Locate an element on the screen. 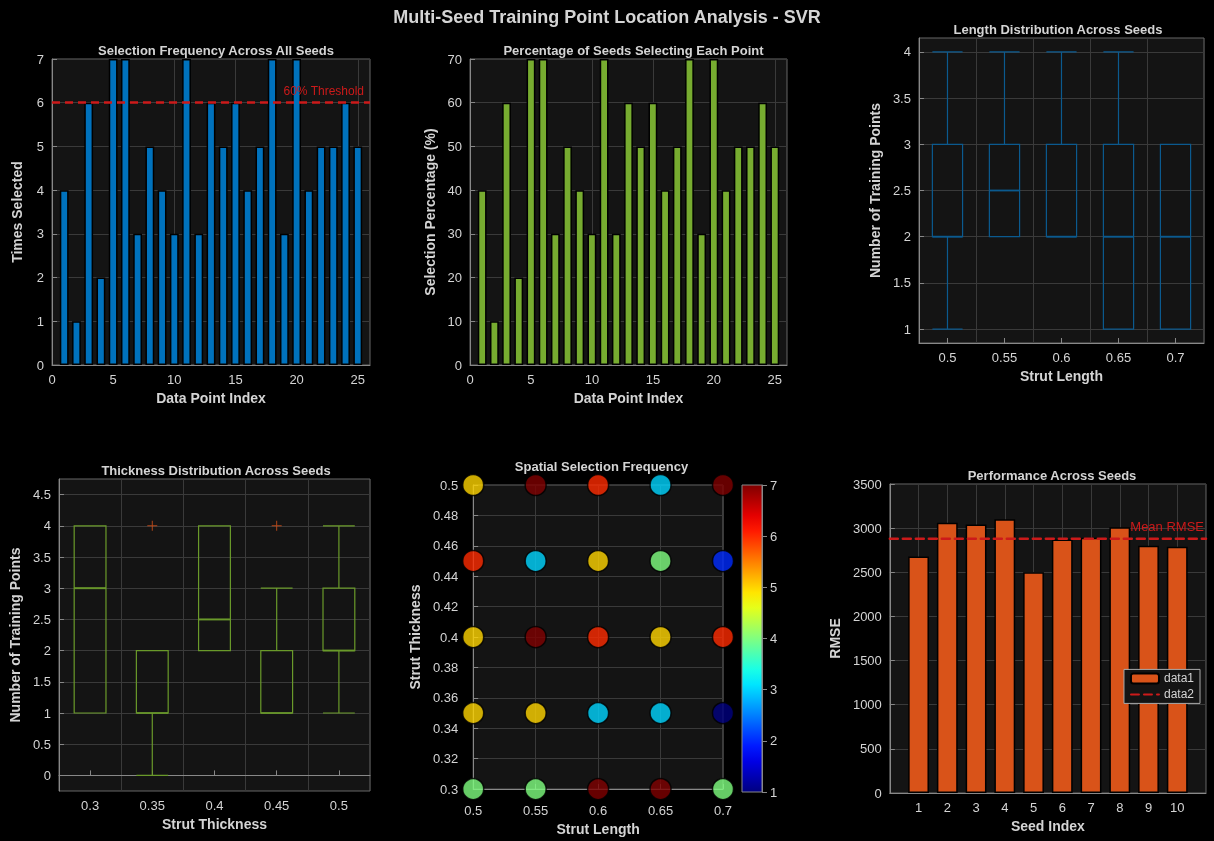 This screenshot has width=1214, height=841. chart-title: Spatial Selection Frequency is located at coordinates (601, 466).